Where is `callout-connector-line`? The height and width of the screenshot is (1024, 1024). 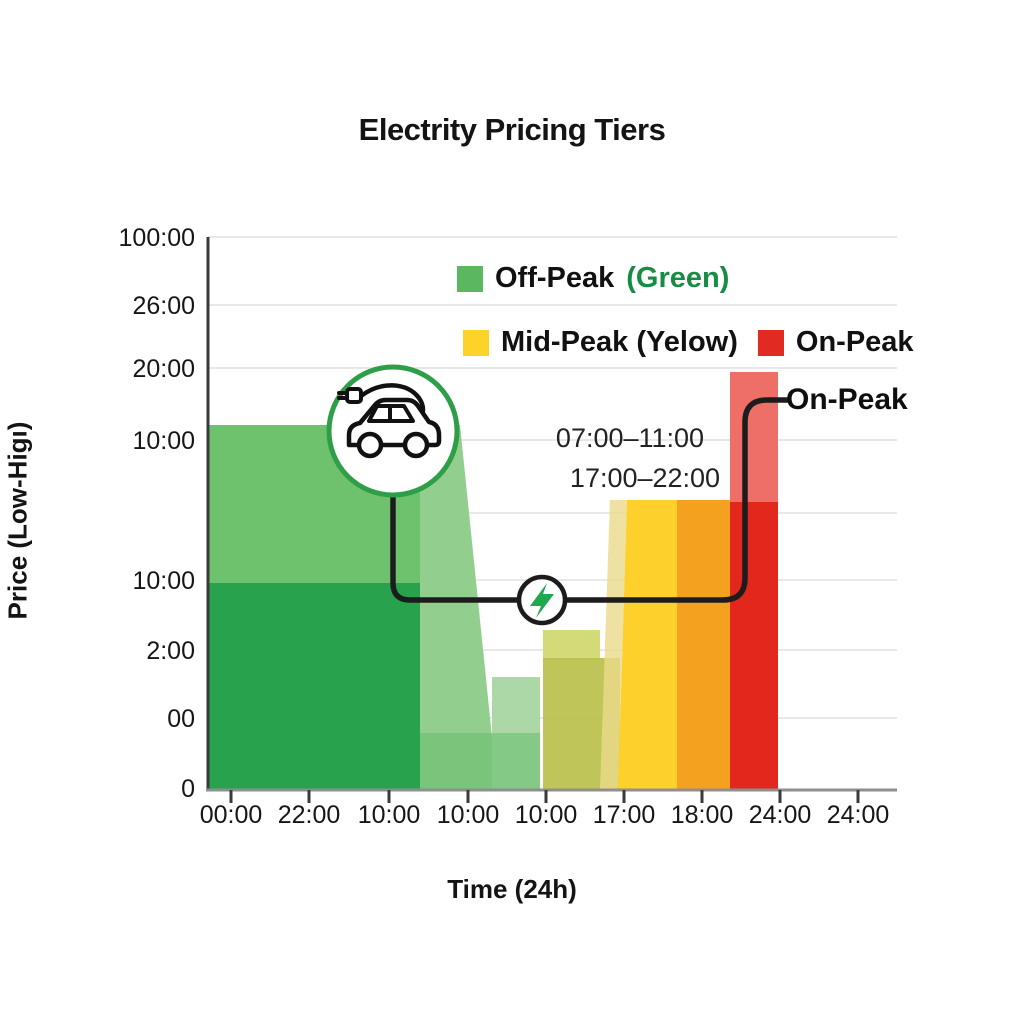
callout-connector-line is located at coordinates (590, 500).